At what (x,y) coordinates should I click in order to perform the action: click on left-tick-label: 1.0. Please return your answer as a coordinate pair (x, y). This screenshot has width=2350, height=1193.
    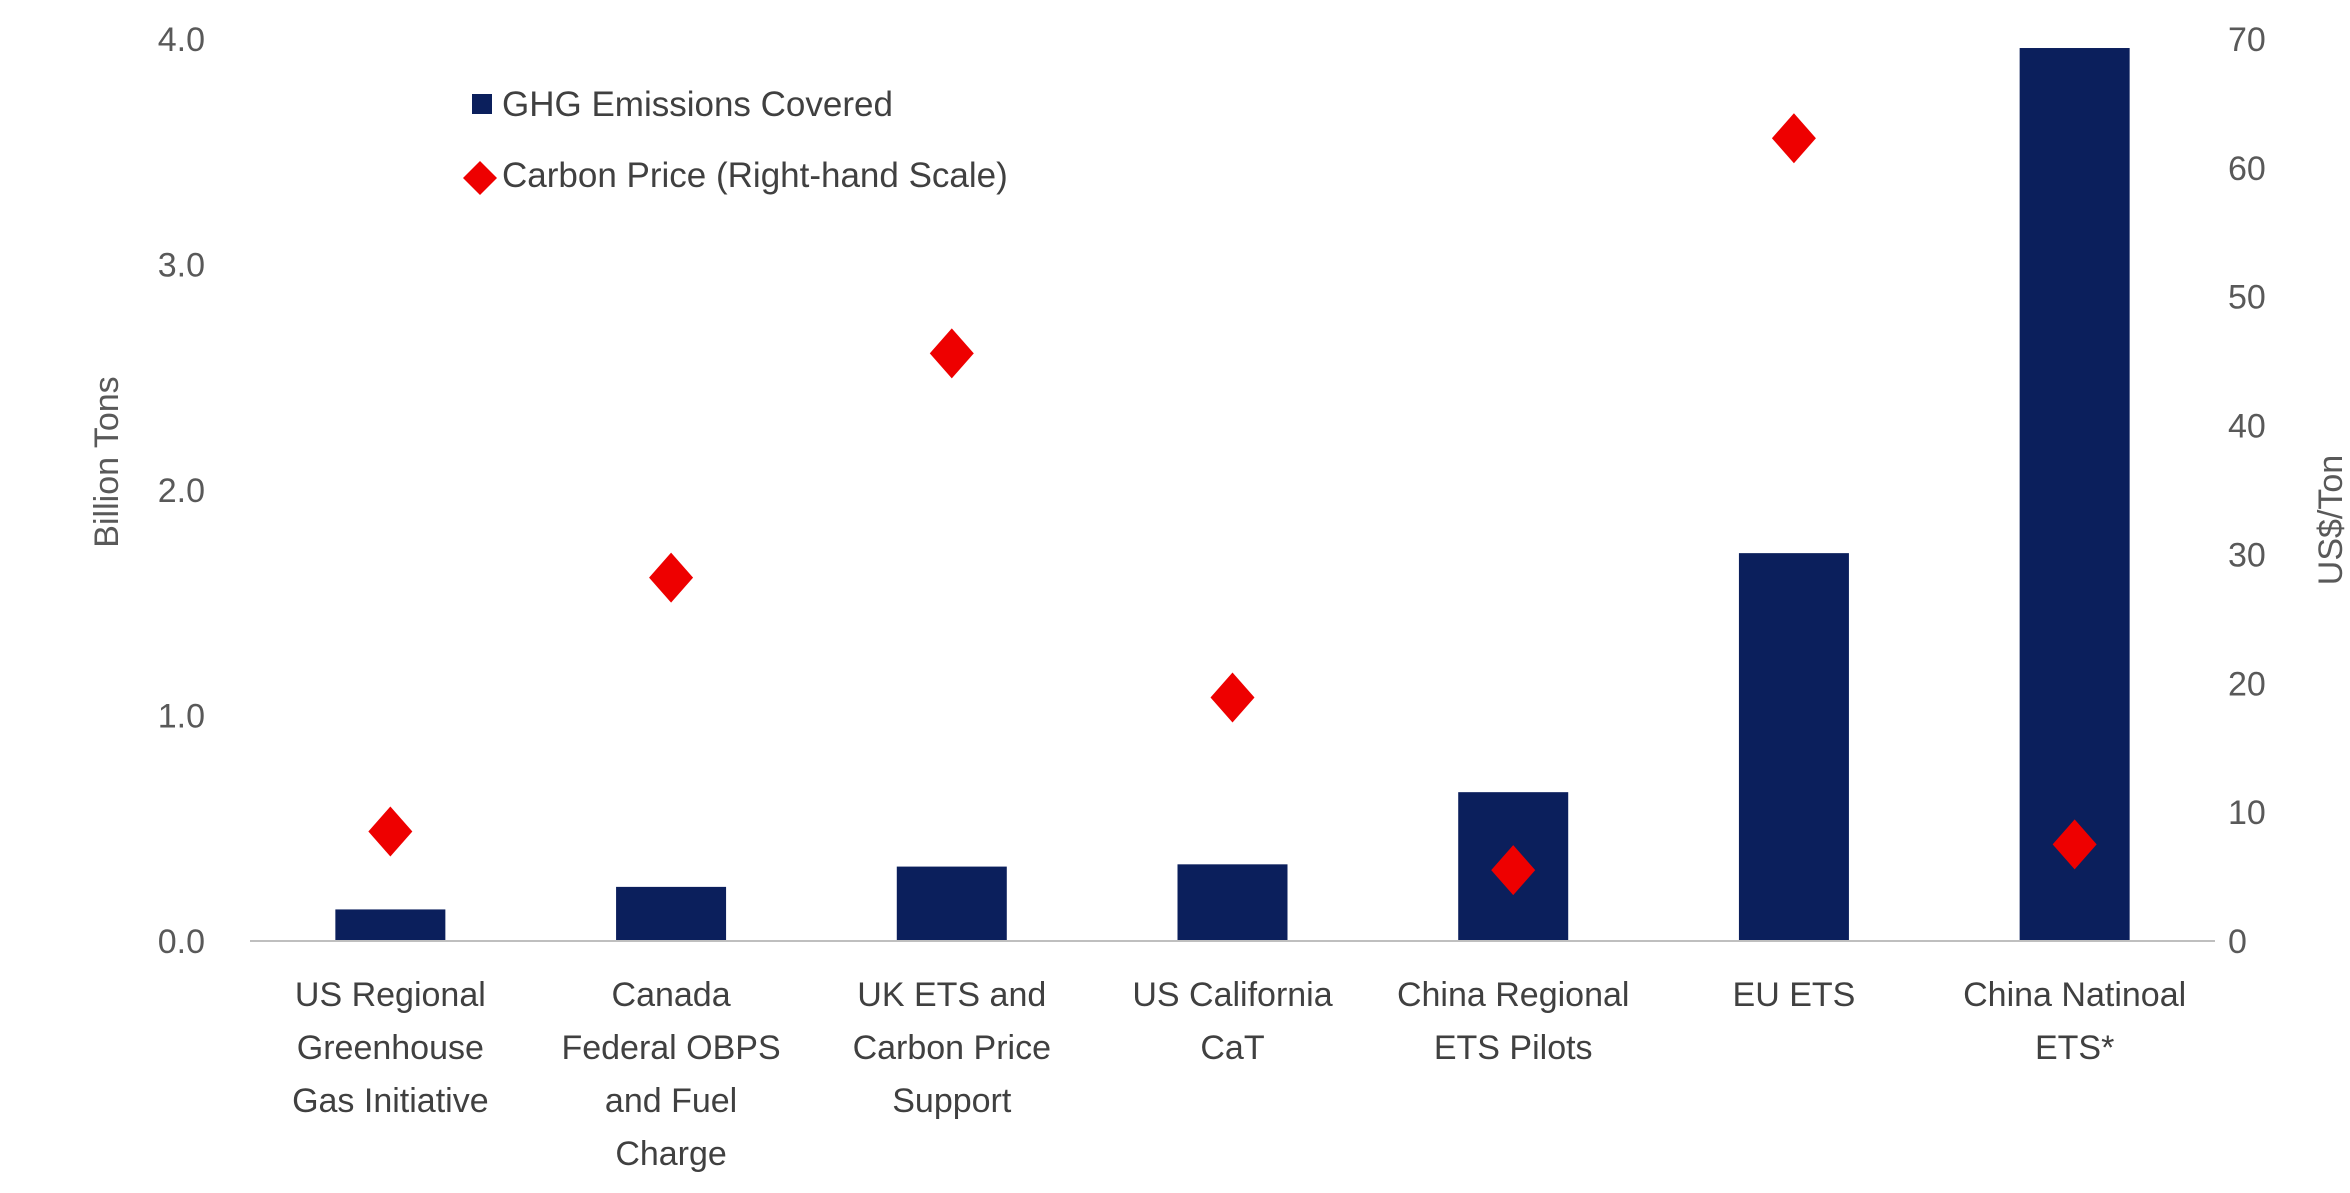
    Looking at the image, I should click on (181, 717).